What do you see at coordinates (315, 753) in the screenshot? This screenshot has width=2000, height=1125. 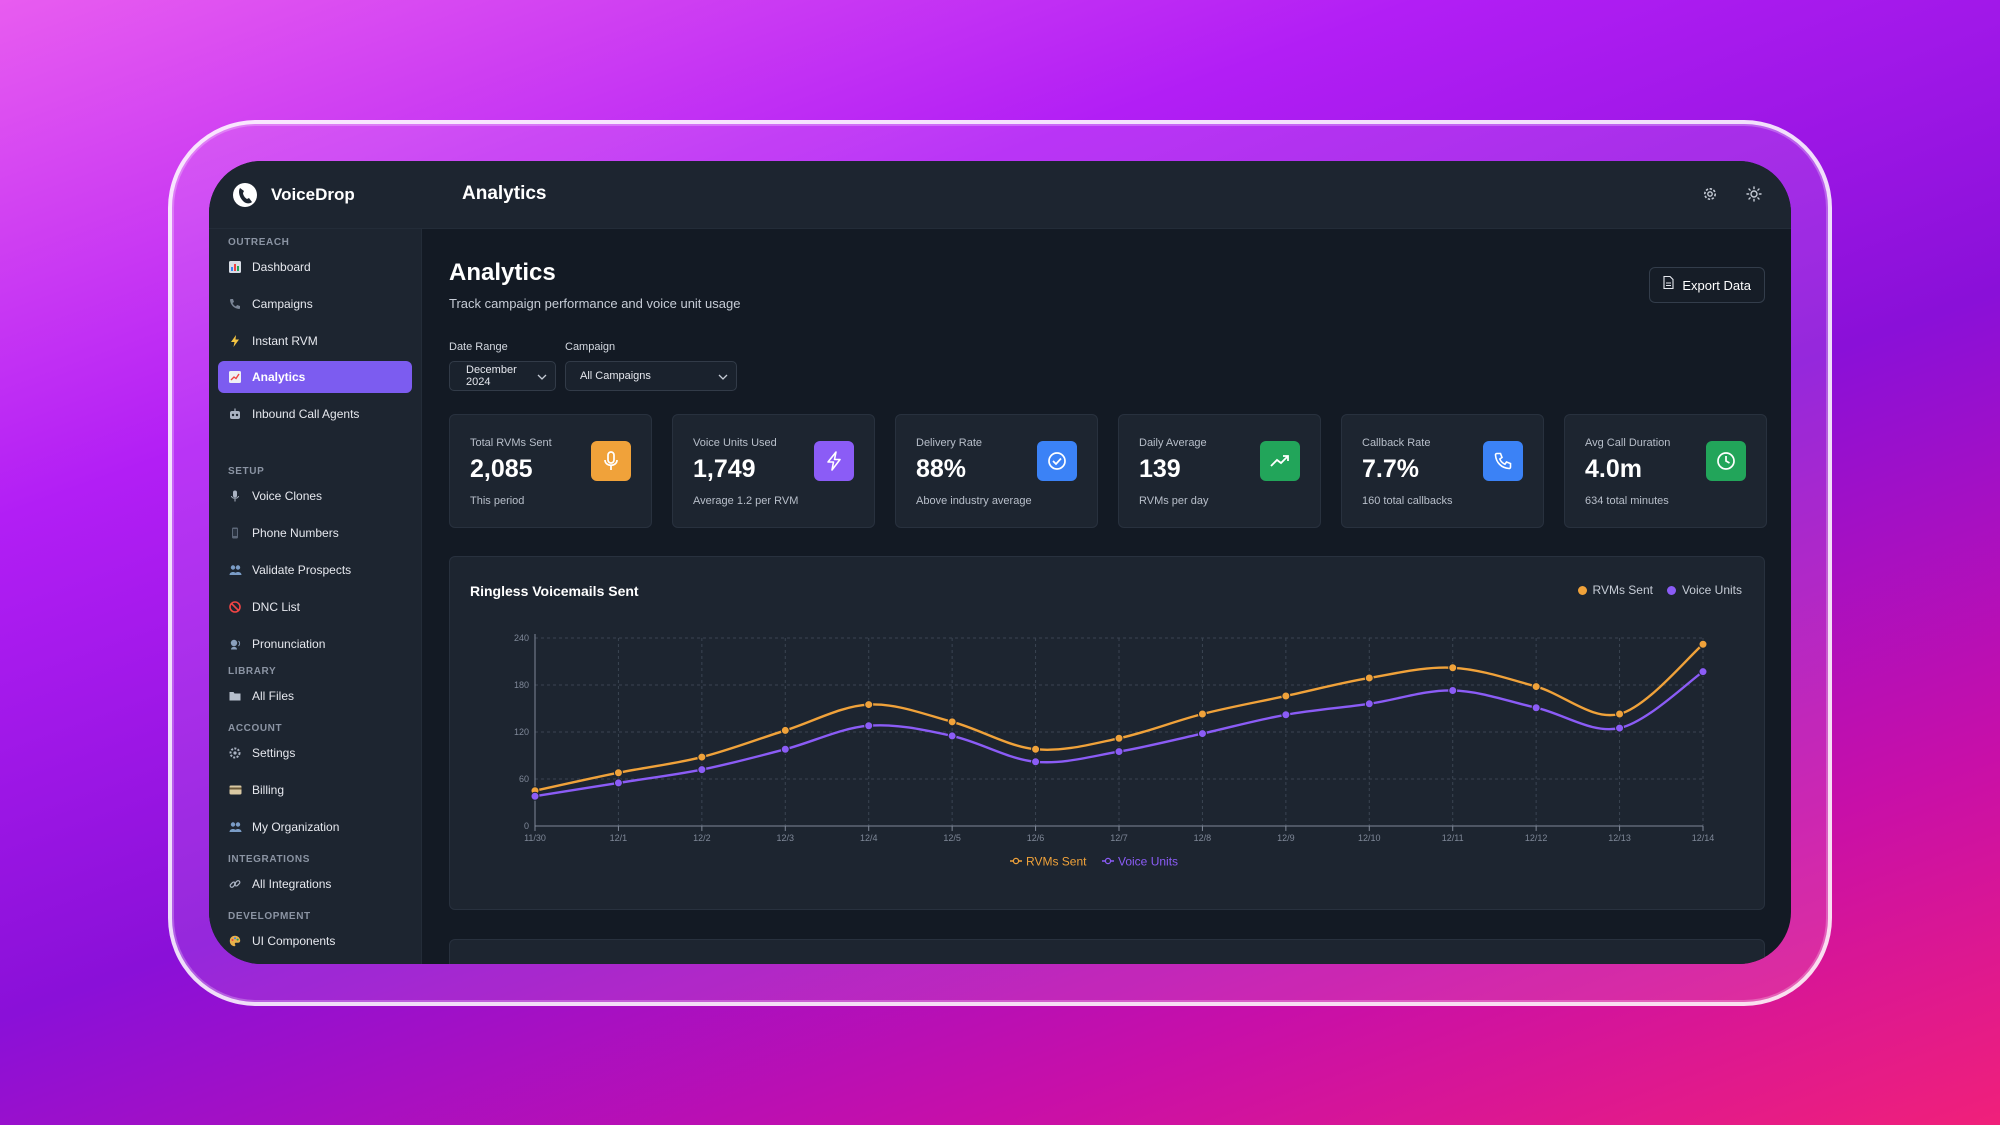 I see `sidebar-item-settings: Settings` at bounding box center [315, 753].